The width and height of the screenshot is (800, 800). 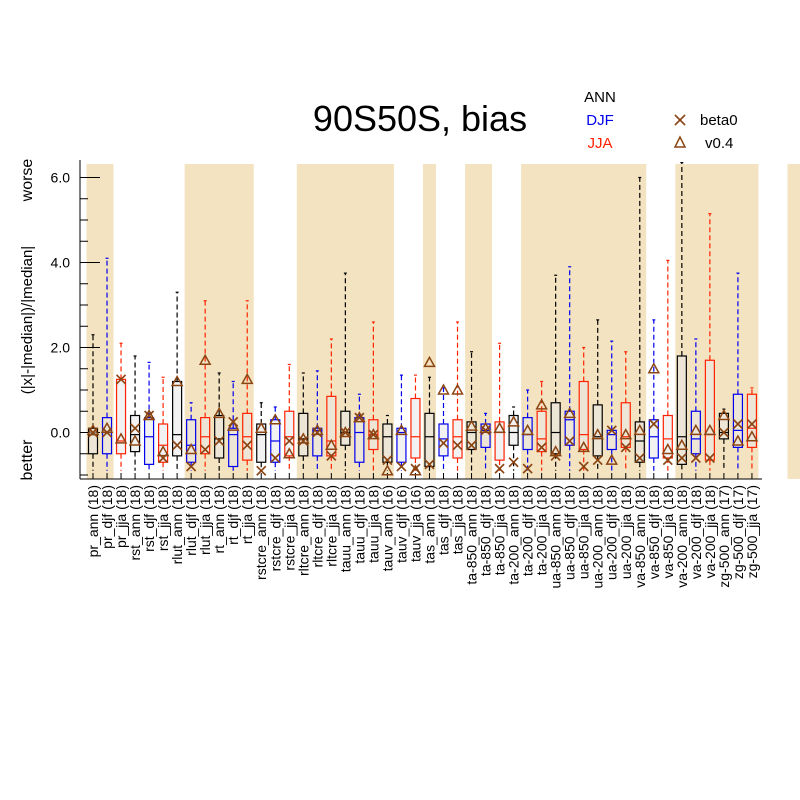 I want to click on x-tick-label: ta-200_djf (18), so click(x=528, y=530).